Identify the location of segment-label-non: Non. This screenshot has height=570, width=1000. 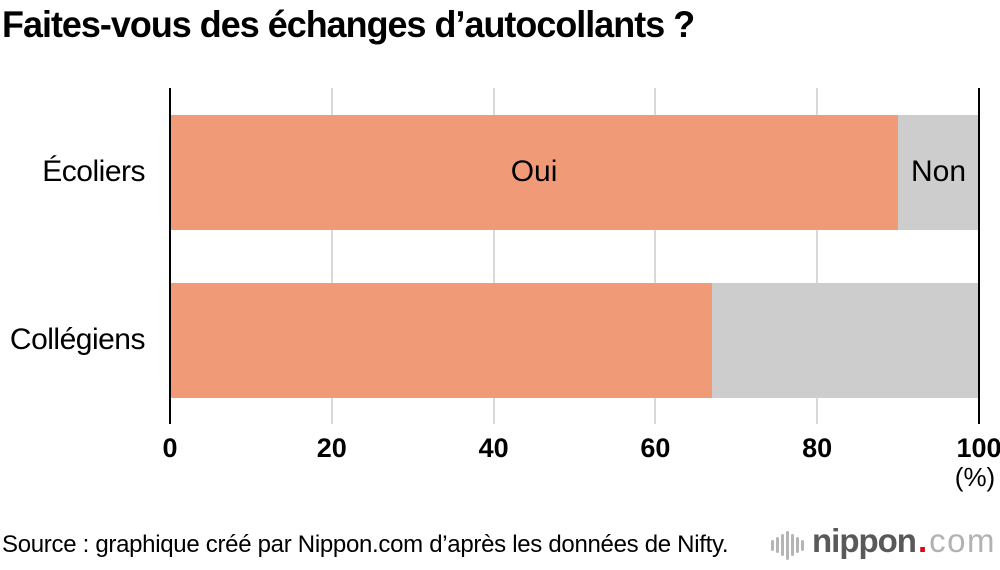
(939, 171).